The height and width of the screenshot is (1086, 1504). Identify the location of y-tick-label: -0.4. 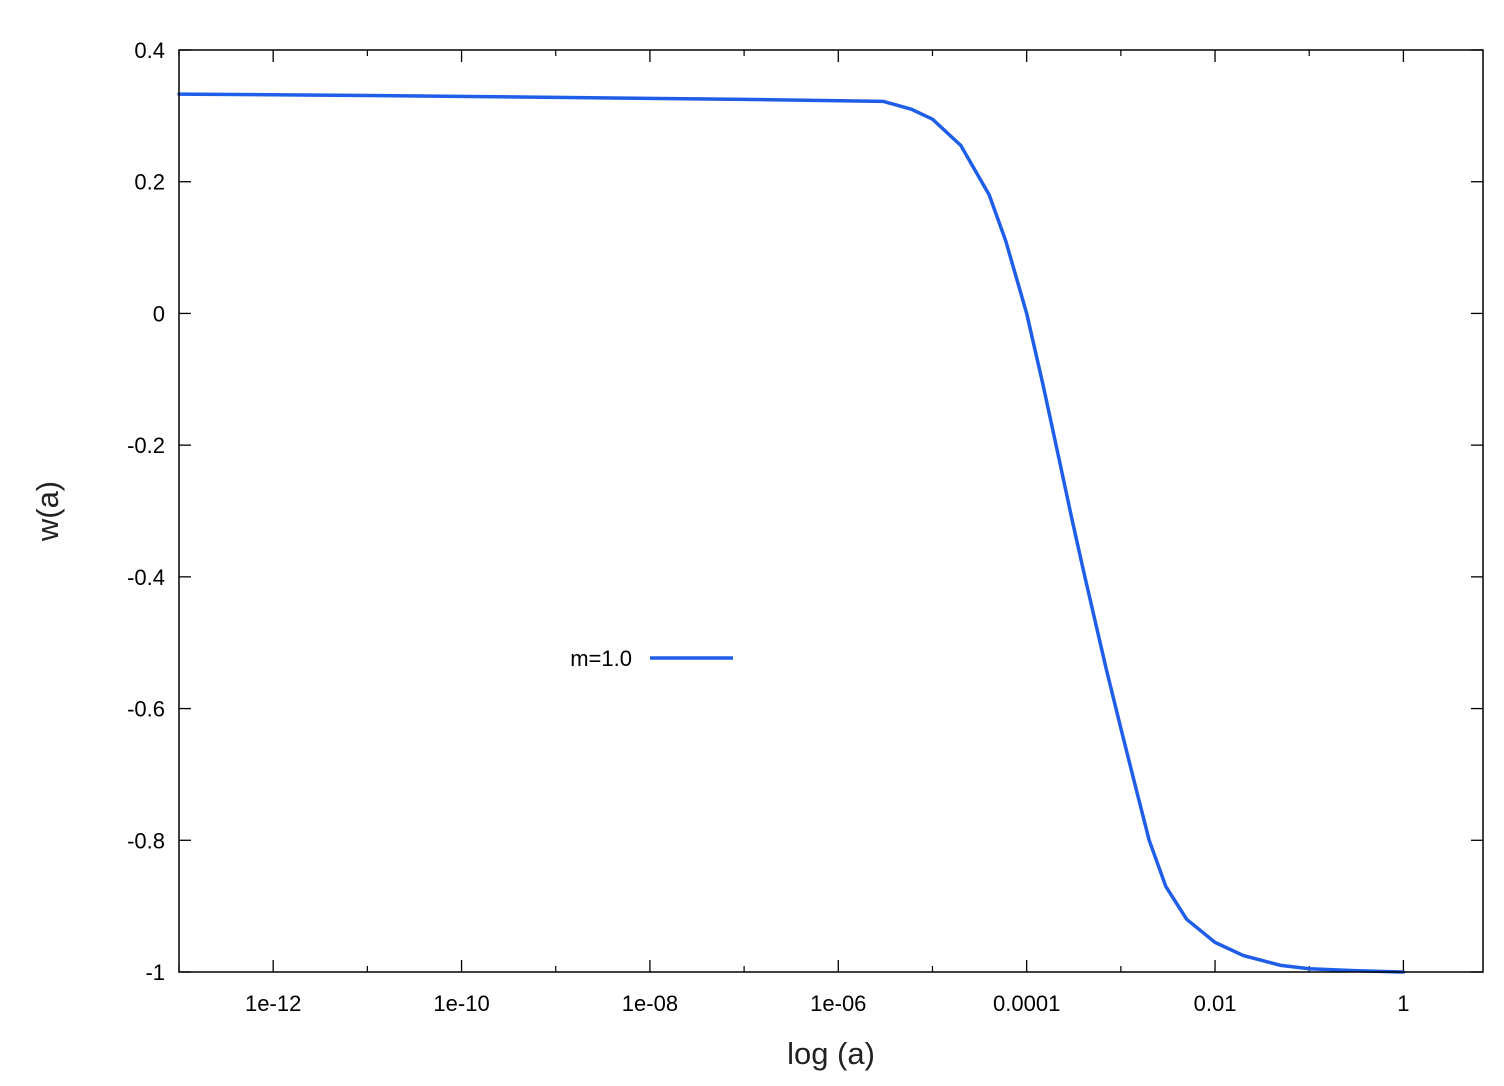
(146, 577).